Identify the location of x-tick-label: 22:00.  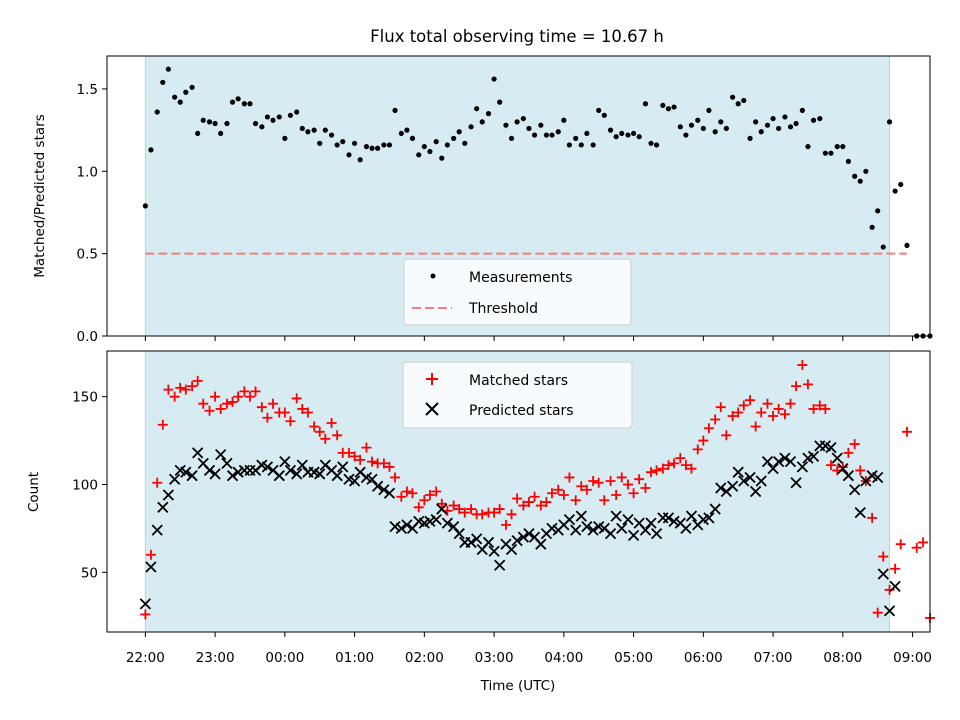
(145, 658).